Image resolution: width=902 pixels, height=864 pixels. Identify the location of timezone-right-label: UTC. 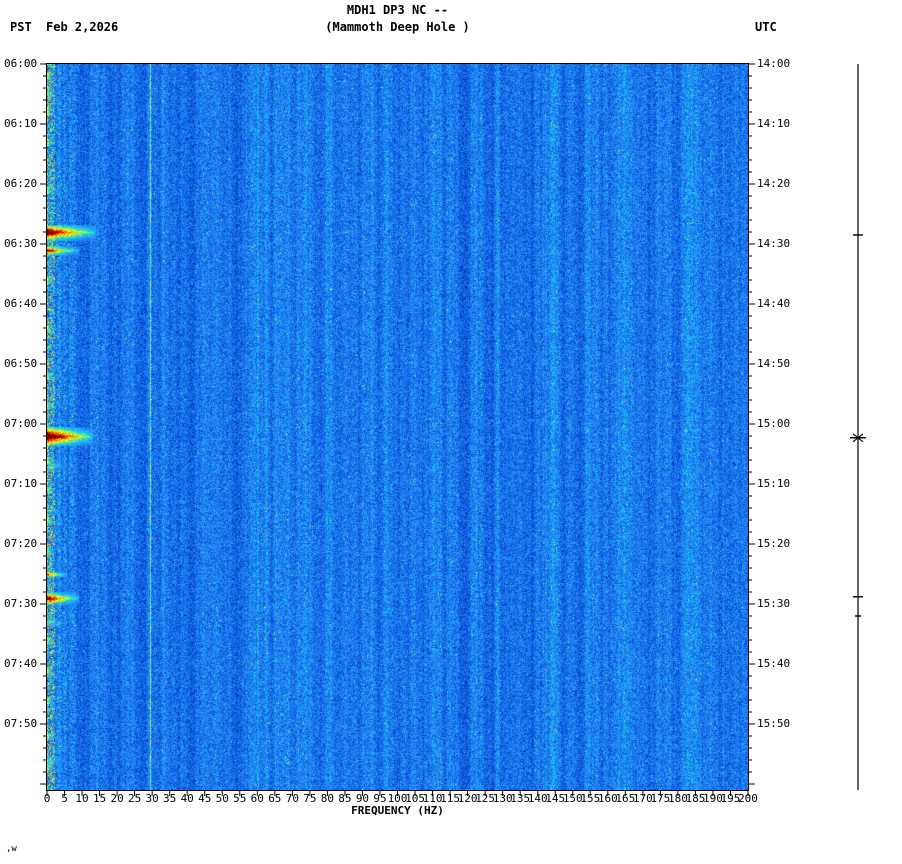
(766, 27).